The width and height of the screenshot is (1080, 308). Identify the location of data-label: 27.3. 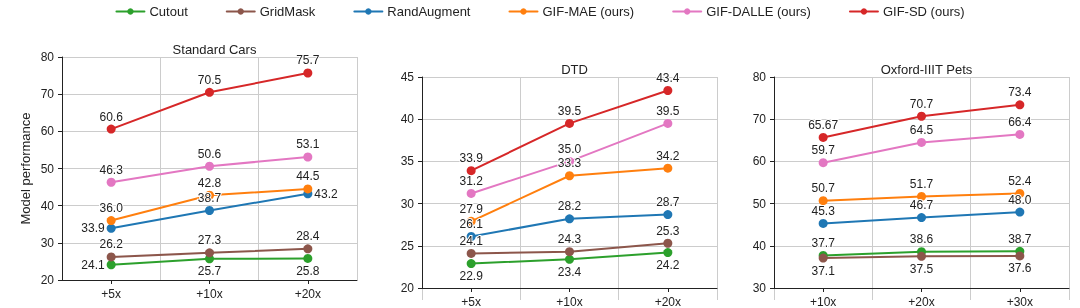
(209, 240).